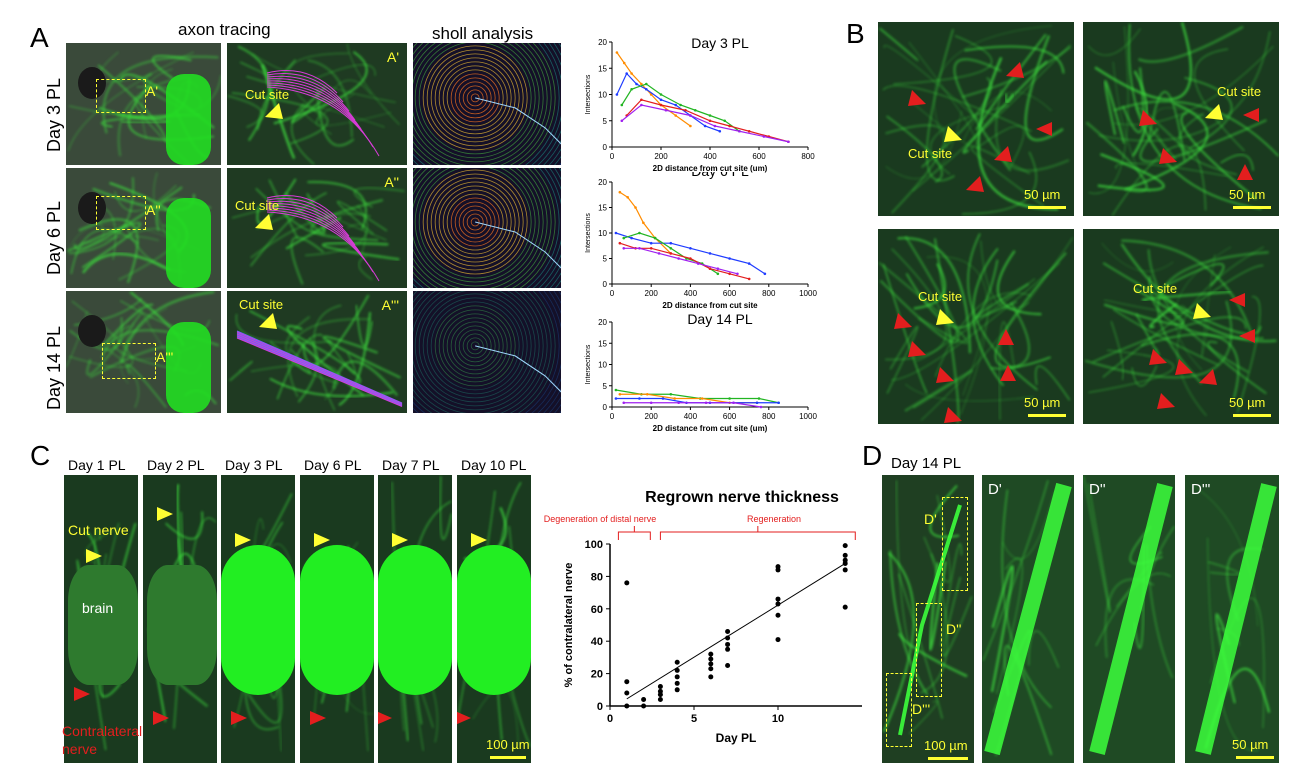  I want to click on panel-a-image-r3-c3, so click(487, 352).